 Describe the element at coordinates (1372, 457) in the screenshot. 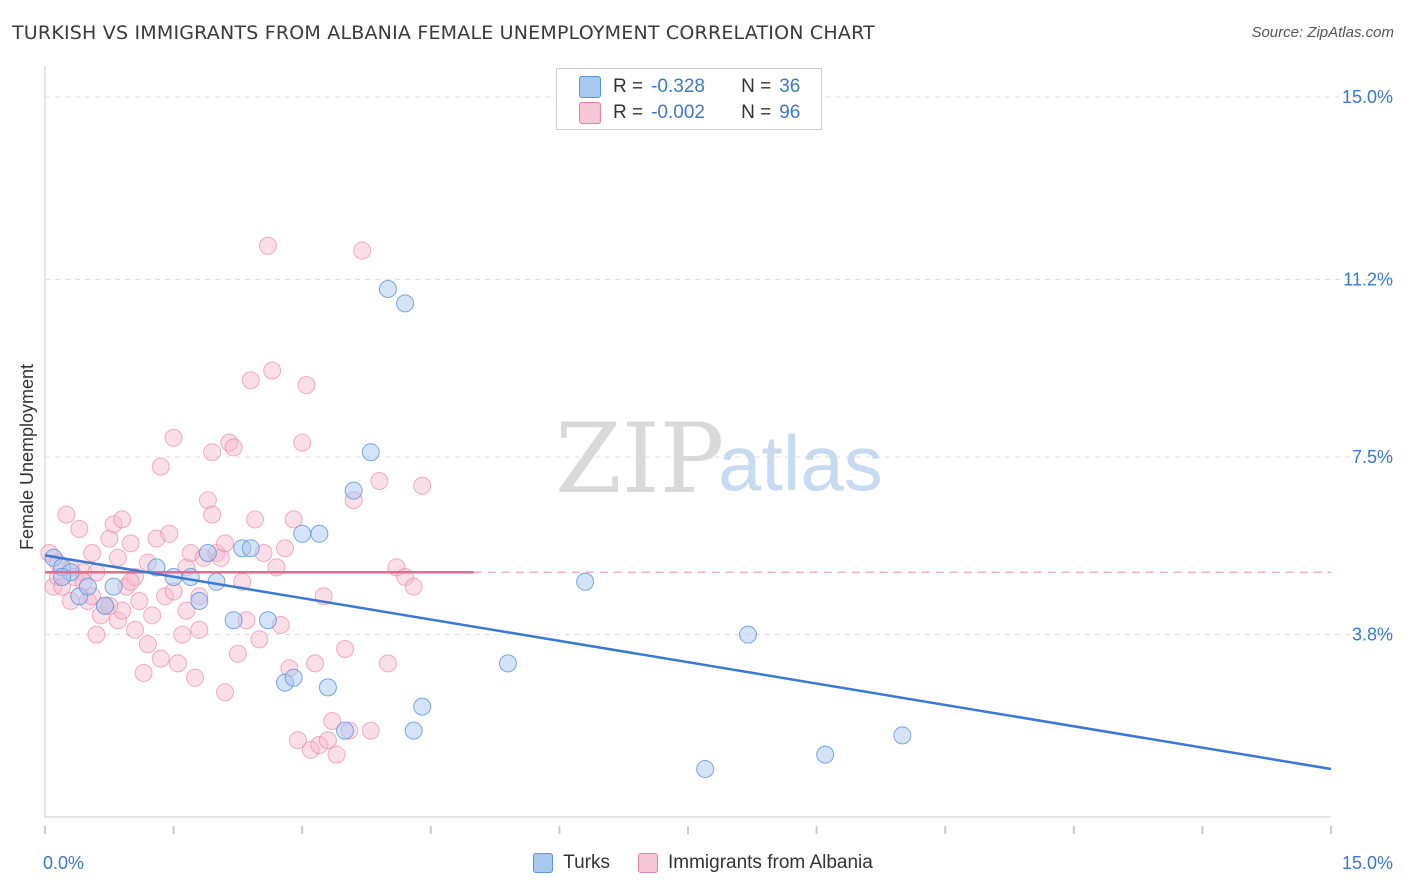

I see `y-tick-label: 7.5%` at that location.